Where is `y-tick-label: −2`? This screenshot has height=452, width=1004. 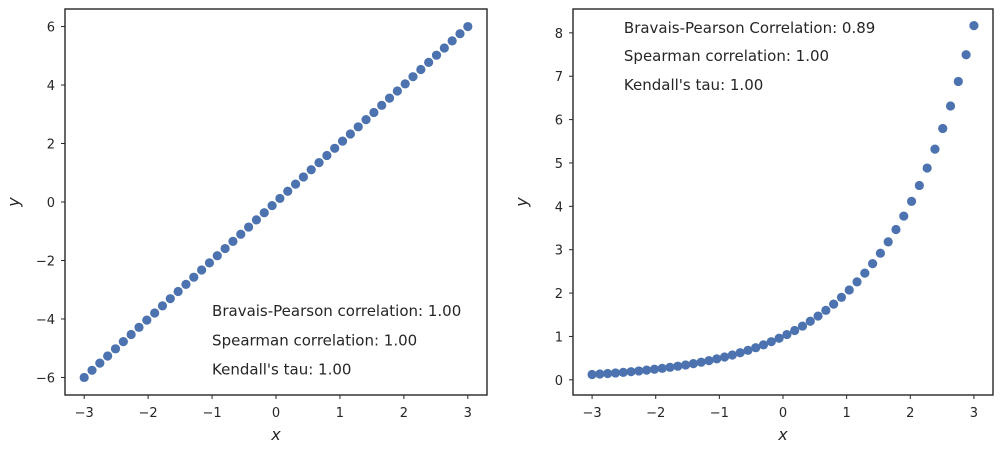
y-tick-label: −2 is located at coordinates (45, 261).